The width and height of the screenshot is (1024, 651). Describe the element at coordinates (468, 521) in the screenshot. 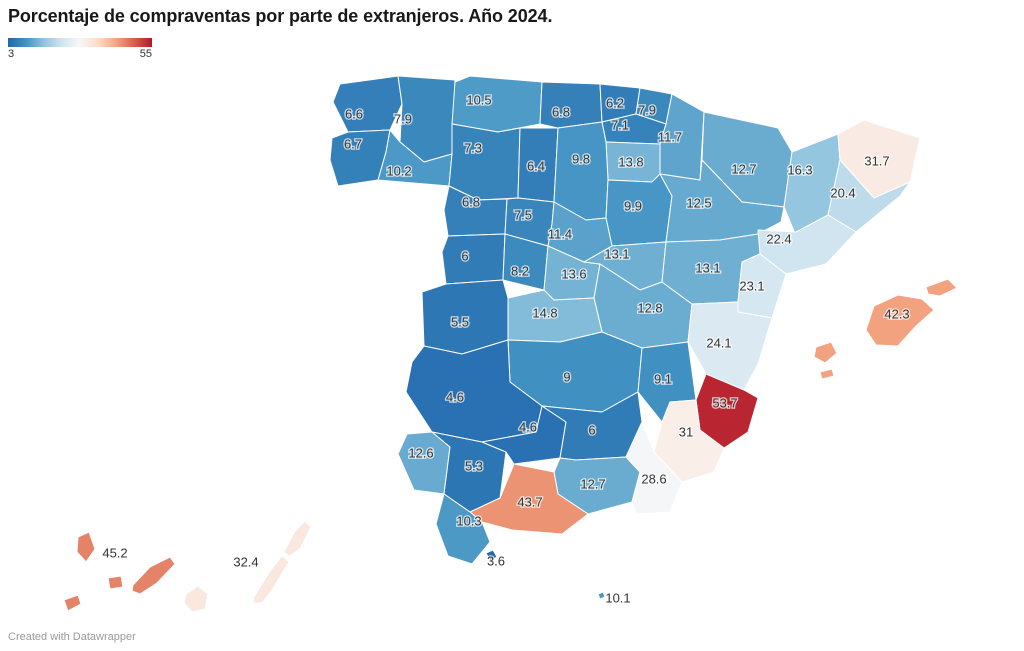

I see `province-value-label: 10.3` at that location.